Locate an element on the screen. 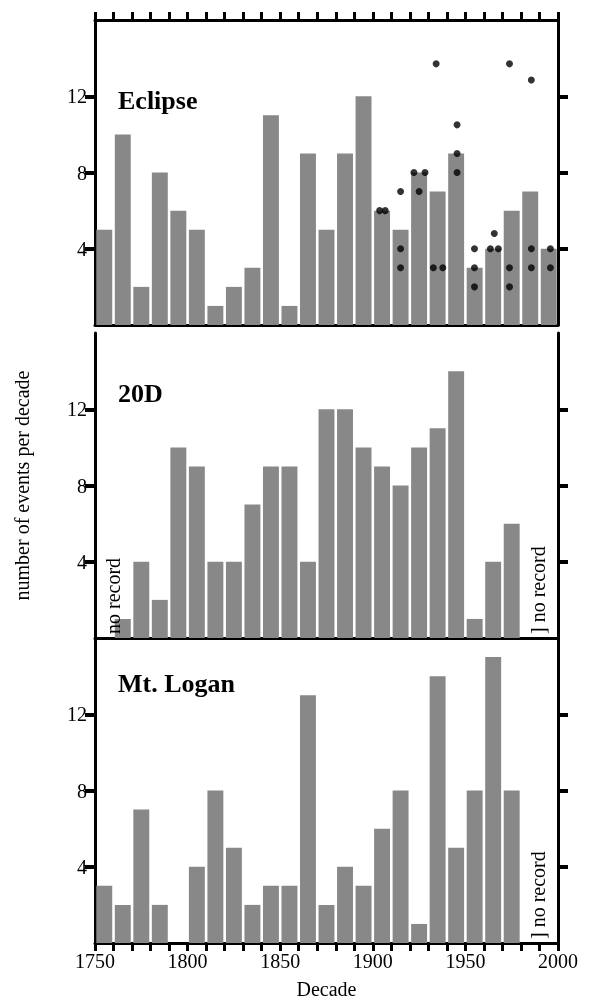 This screenshot has width=596, height=1006. text: 20D is located at coordinates (140, 393).